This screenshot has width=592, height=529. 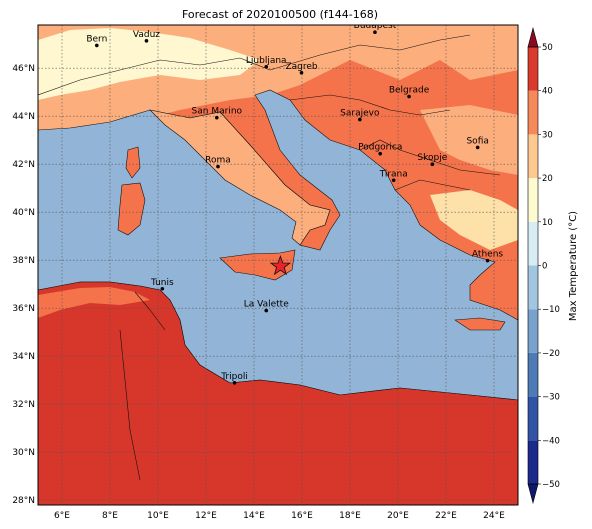 What do you see at coordinates (350, 516) in the screenshot?
I see `lon-tick-label: 18°E` at bounding box center [350, 516].